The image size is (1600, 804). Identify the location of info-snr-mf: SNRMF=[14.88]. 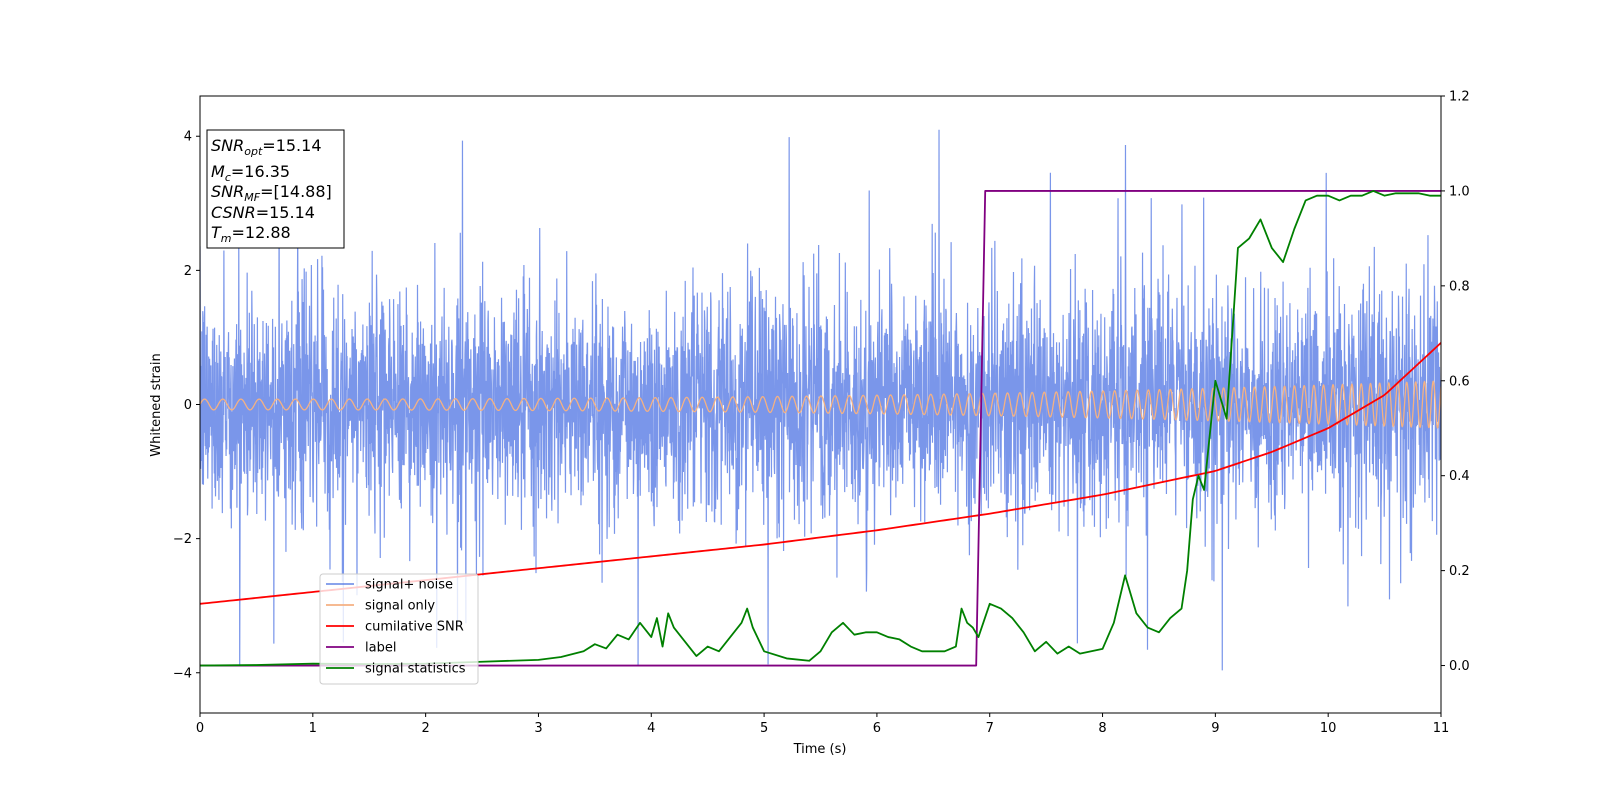
(271, 193).